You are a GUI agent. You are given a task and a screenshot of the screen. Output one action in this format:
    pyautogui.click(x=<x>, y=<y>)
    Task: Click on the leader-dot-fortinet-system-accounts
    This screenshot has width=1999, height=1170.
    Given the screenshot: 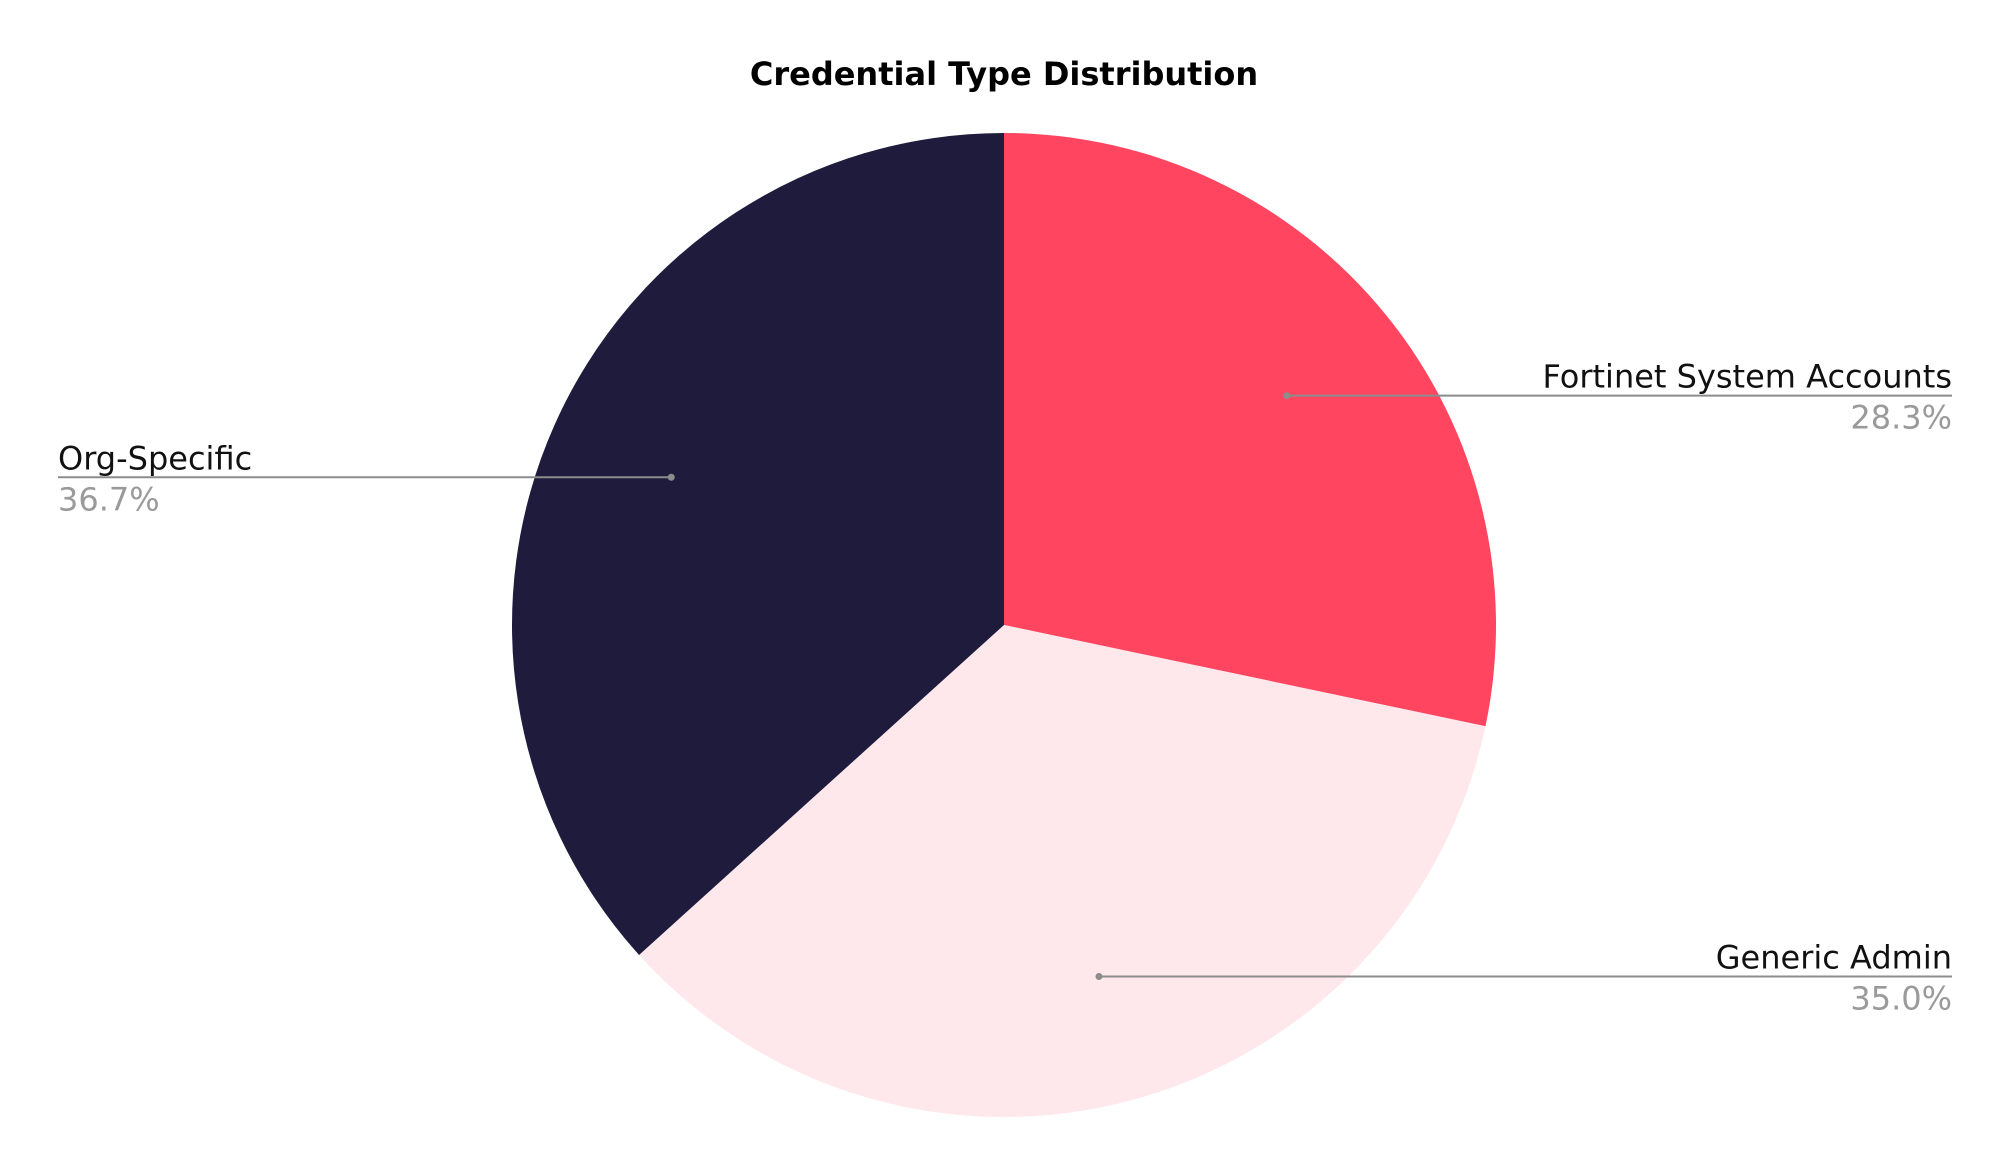 What is the action you would take?
    pyautogui.click(x=1287, y=396)
    